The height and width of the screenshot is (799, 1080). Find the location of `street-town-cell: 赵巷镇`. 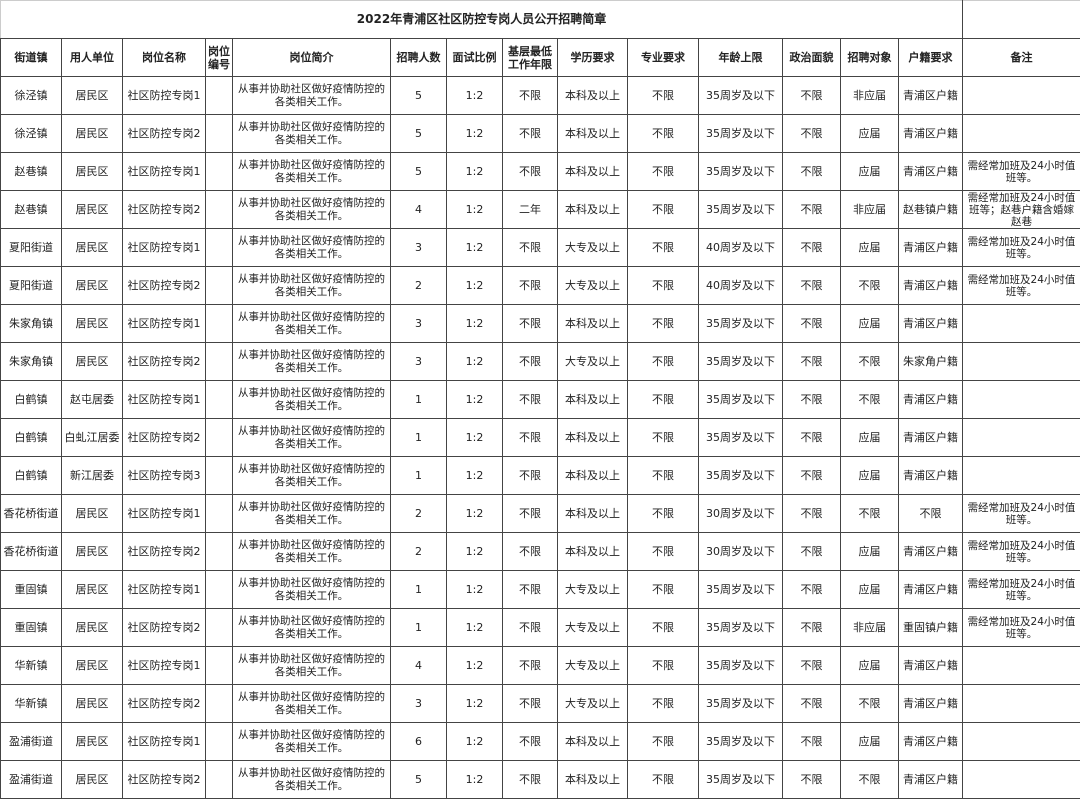

street-town-cell: 赵巷镇 is located at coordinates (31, 210).